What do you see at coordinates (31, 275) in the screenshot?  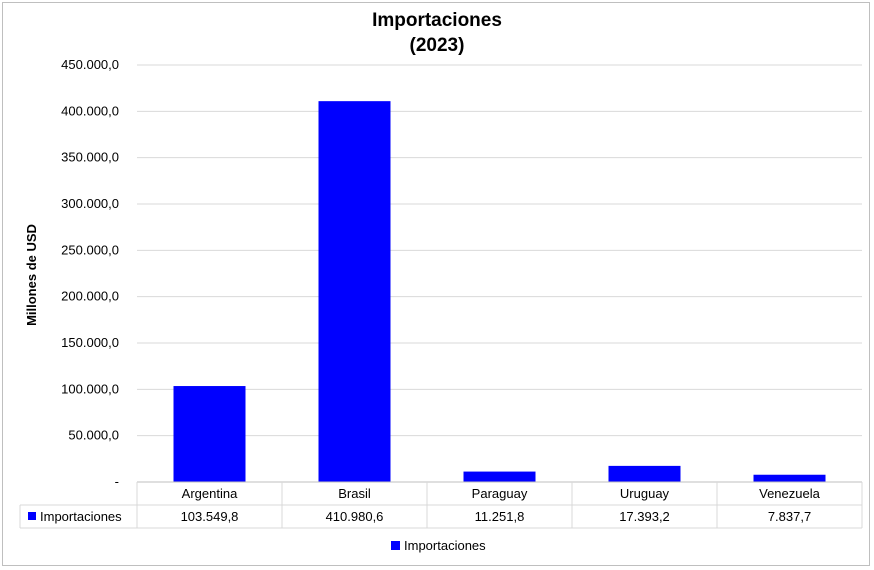 I see `y-axis-label: Millones de USD` at bounding box center [31, 275].